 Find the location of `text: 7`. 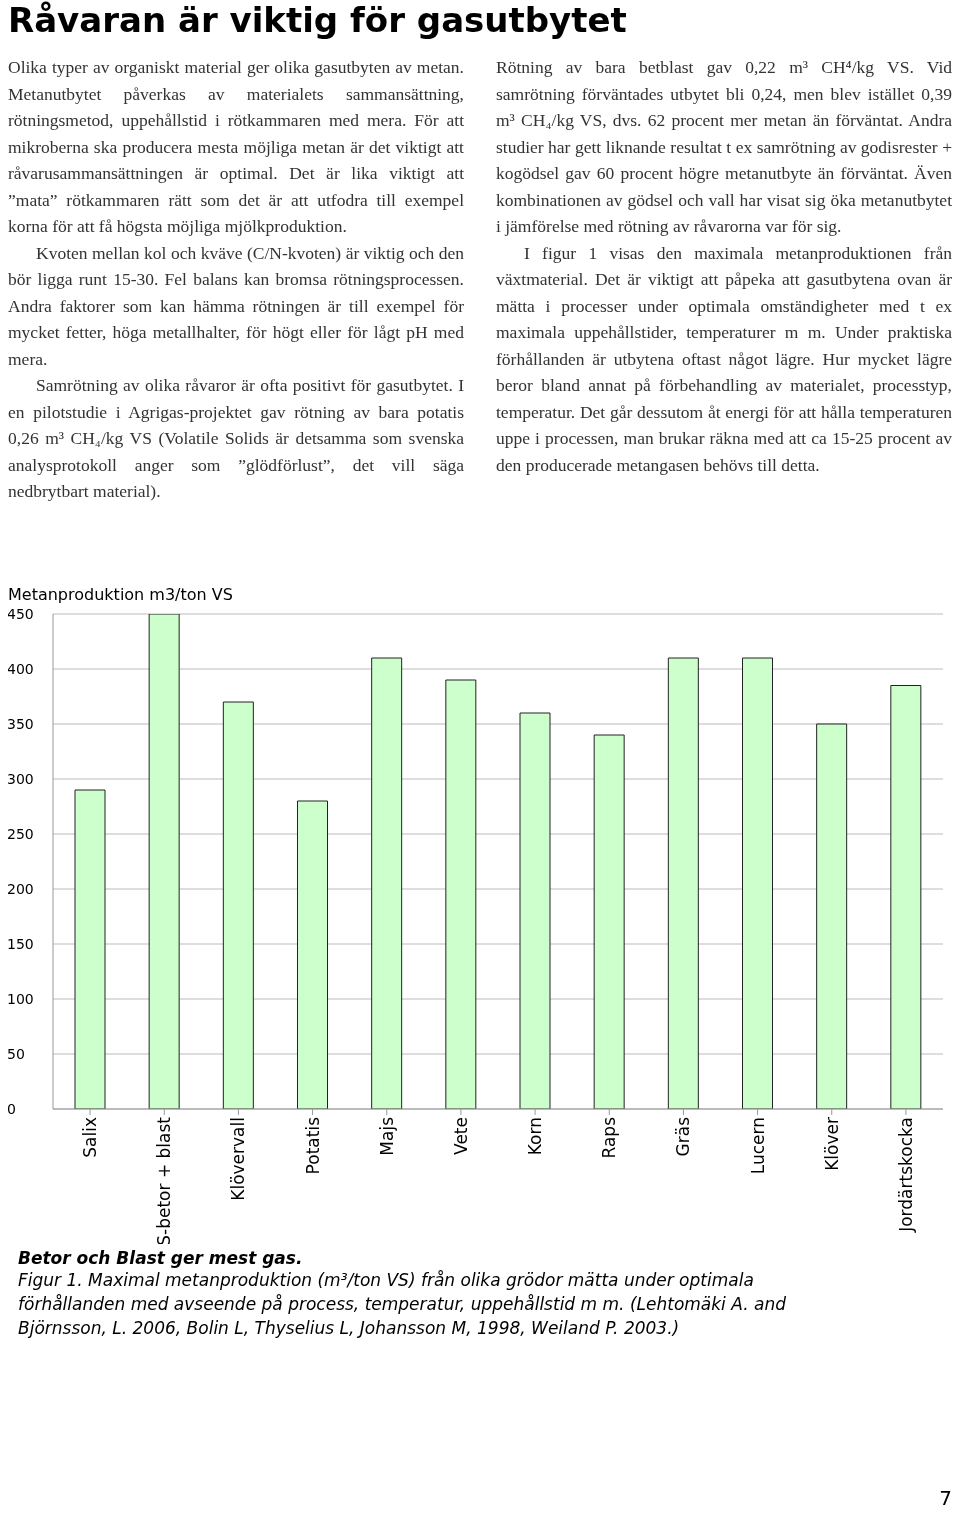

text: 7 is located at coordinates (945, 1498).